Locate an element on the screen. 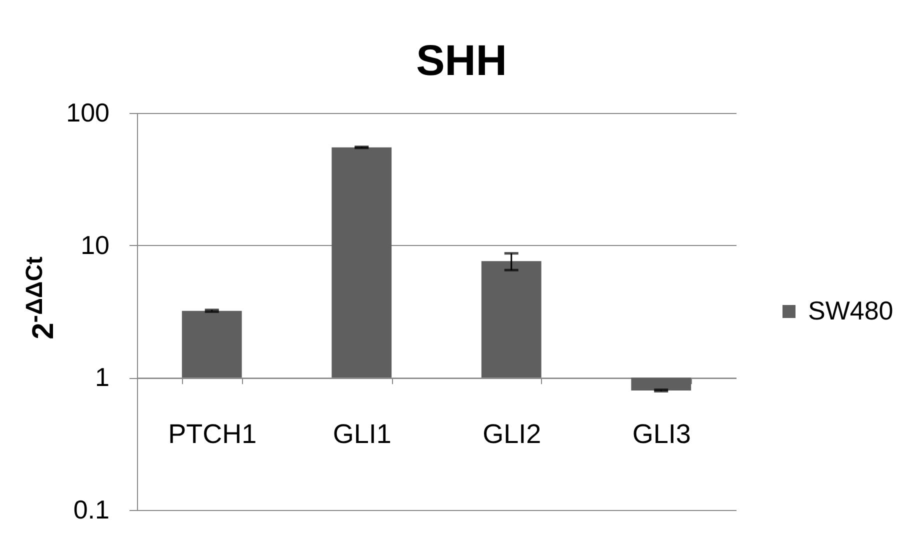 This screenshot has height=534, width=899. x-tick-label: GLI1 is located at coordinates (362, 434).